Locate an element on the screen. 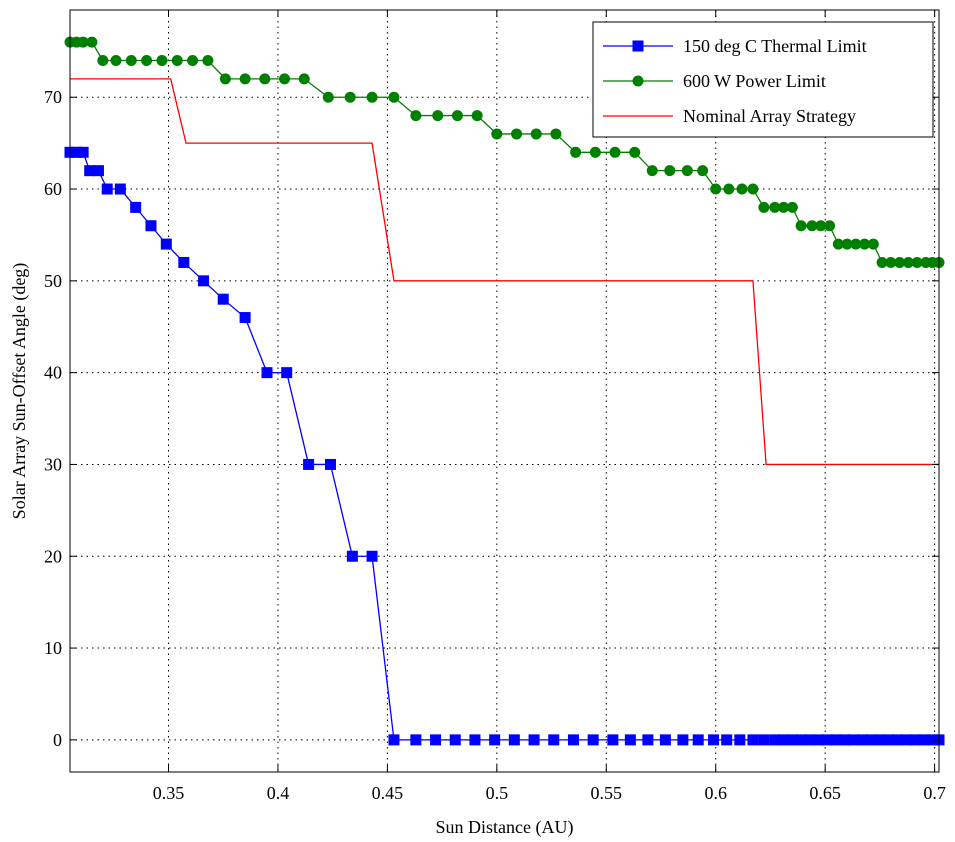 The image size is (955, 842). y-tick-label: 10 is located at coordinates (53, 648).